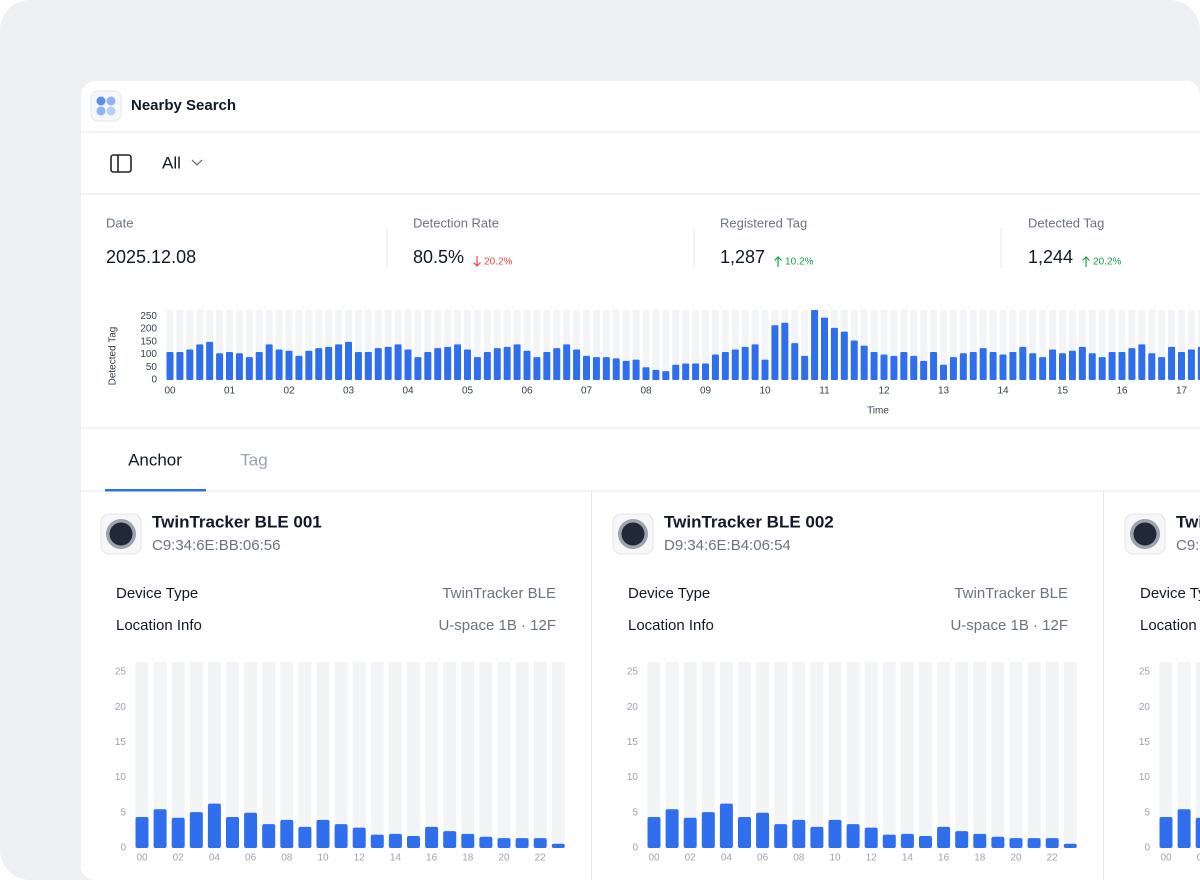 The width and height of the screenshot is (1200, 880). Describe the element at coordinates (706, 391) in the screenshot. I see `x-tick-label: 09` at that location.